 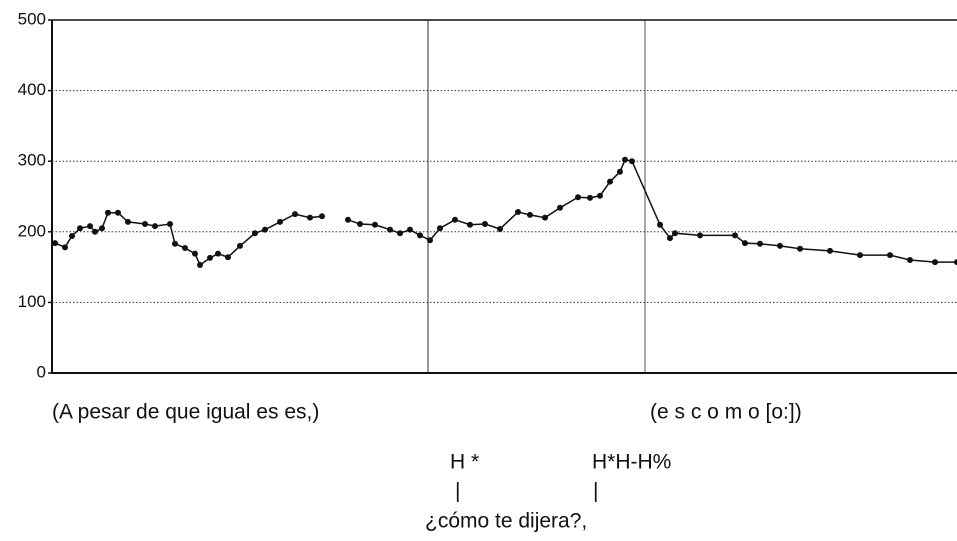 I want to click on y-tick-label: 200, so click(x=32, y=230).